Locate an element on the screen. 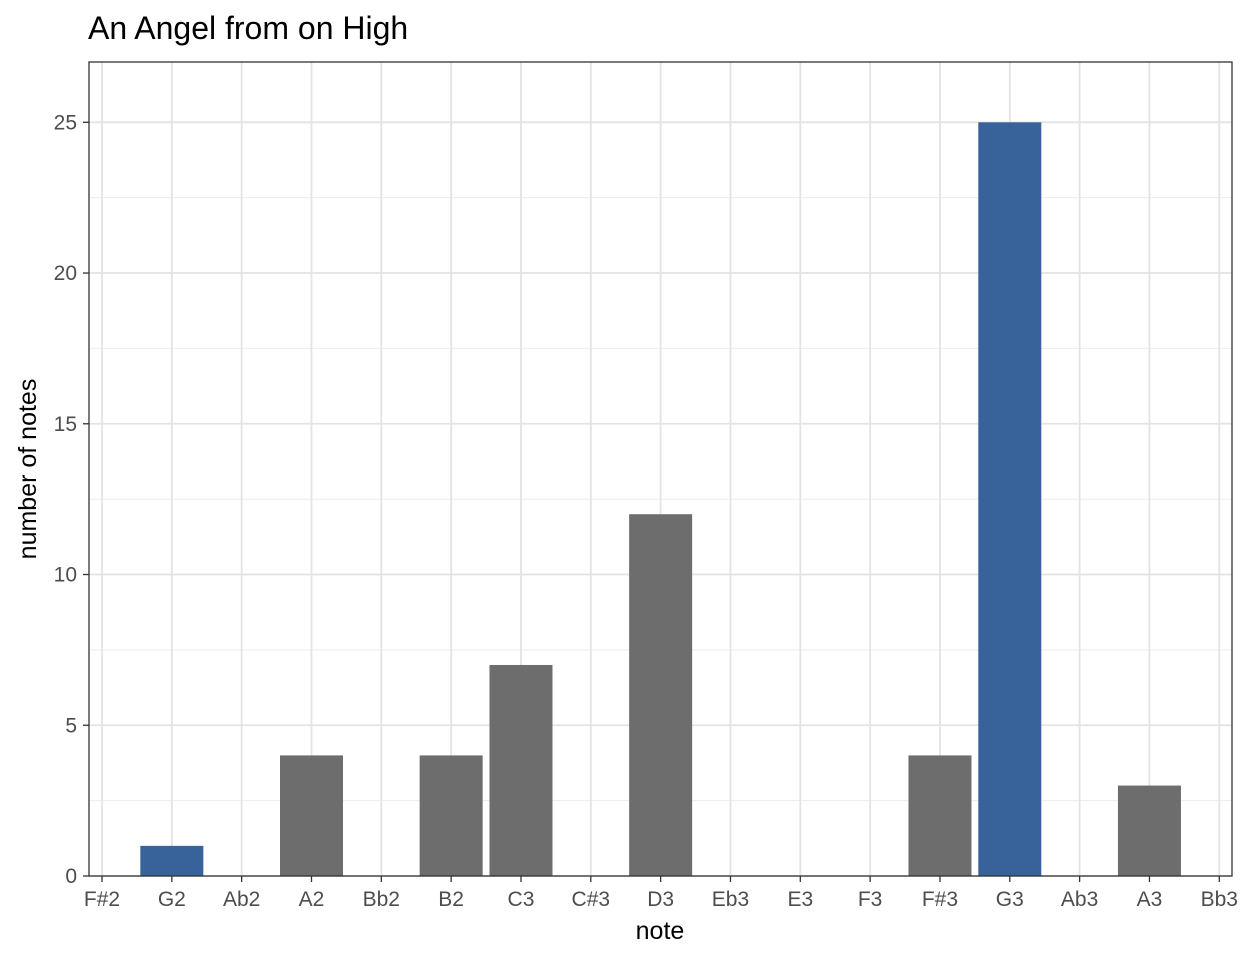 This screenshot has height=965, width=1248. bar-a2 is located at coordinates (311, 815).